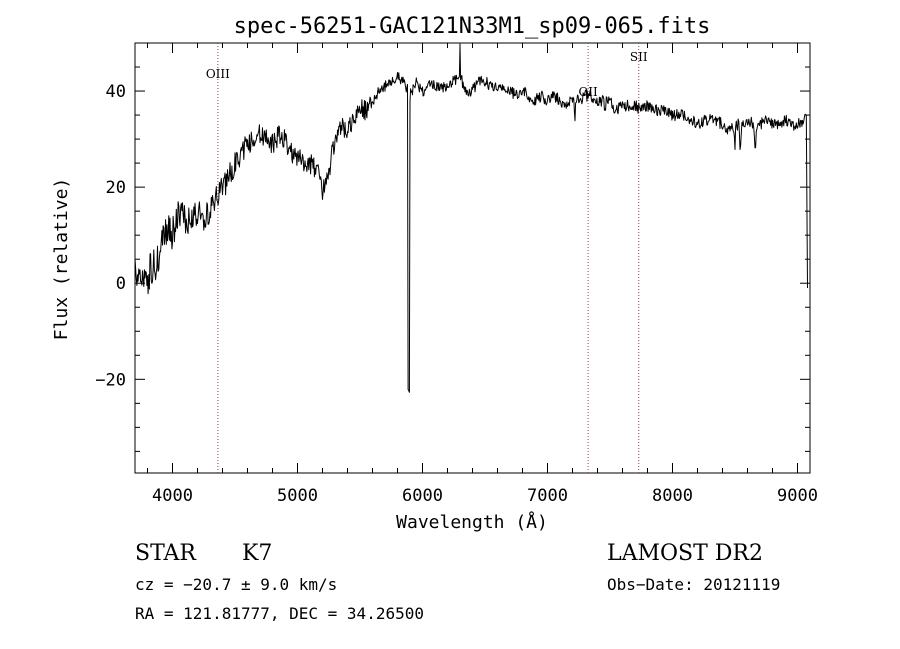 The height and width of the screenshot is (649, 900). I want to click on x-tick-label: 5000, so click(297, 496).